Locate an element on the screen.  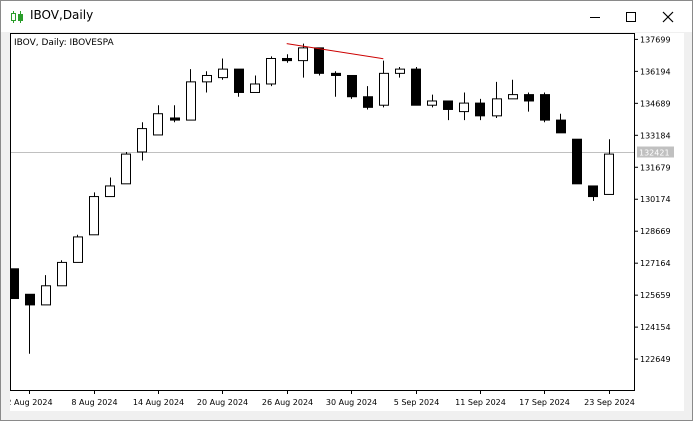
maximize-icon is located at coordinates (631, 16).